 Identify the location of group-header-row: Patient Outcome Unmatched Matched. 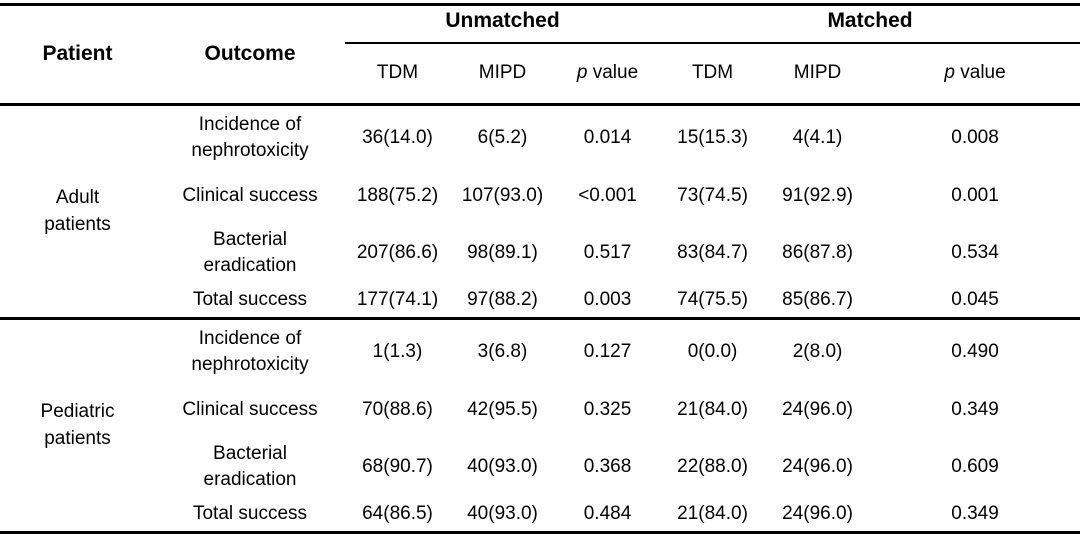
(540, 34).